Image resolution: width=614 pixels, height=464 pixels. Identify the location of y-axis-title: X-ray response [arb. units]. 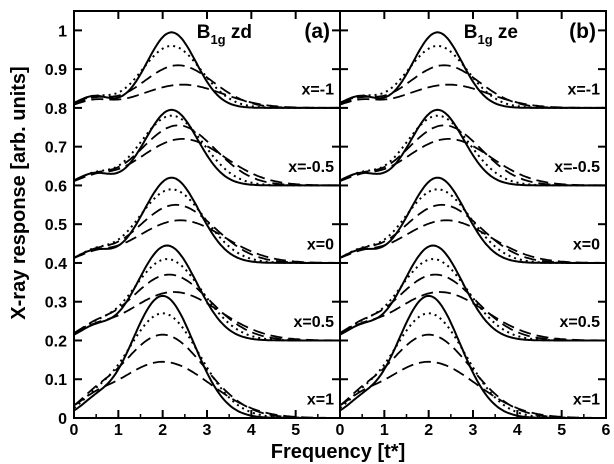
(19, 192).